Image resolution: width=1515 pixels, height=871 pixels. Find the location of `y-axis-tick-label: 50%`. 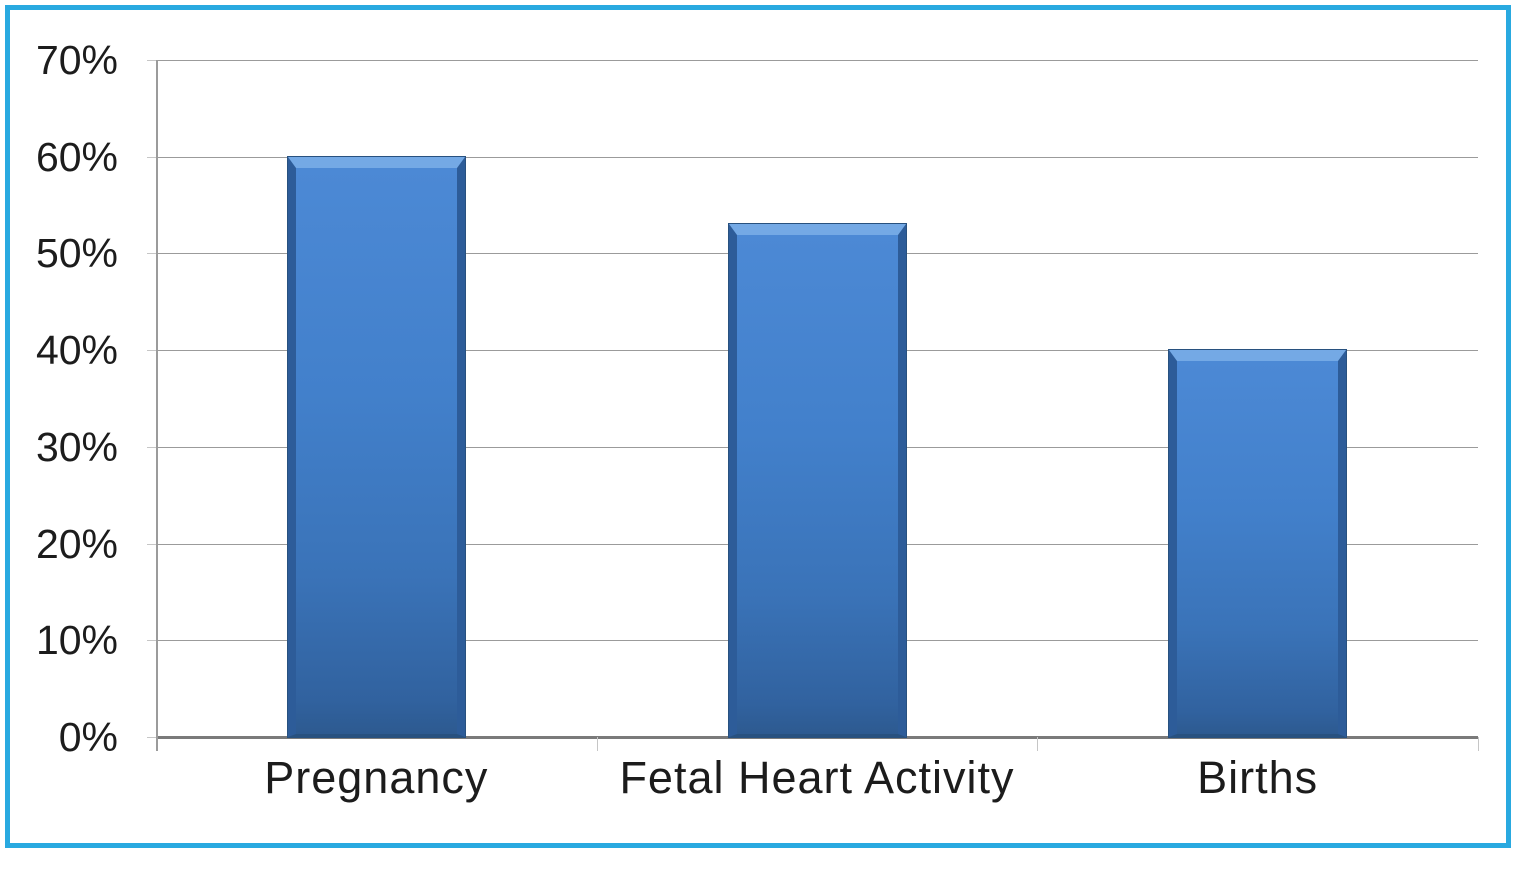

y-axis-tick-label: 50% is located at coordinates (76, 253).